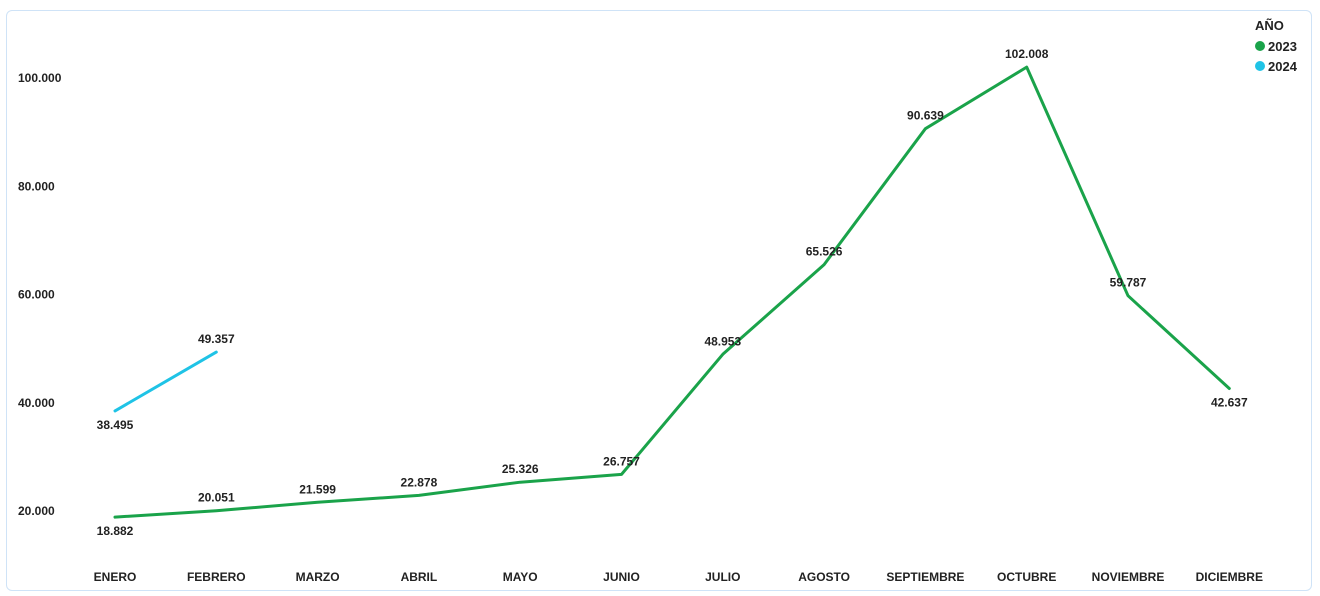  What do you see at coordinates (1269, 25) in the screenshot?
I see `legend-title: AÑO` at bounding box center [1269, 25].